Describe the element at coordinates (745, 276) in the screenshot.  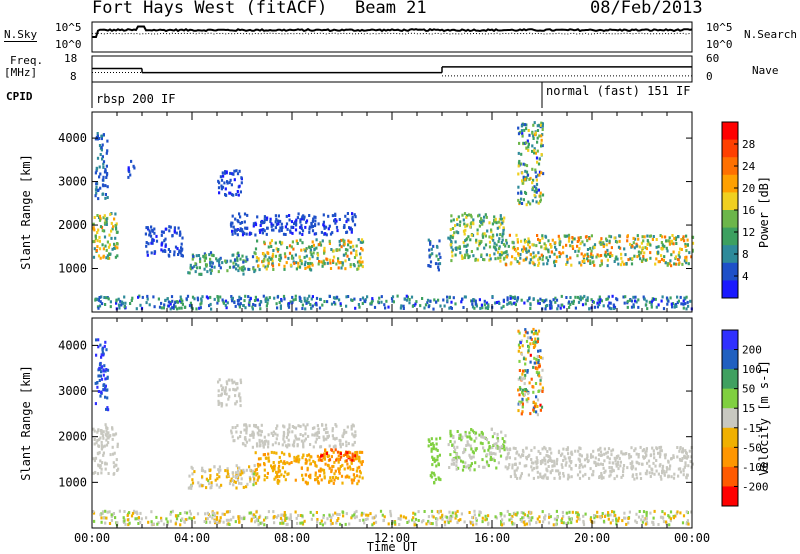
I see `colorbar-tick-6: 4` at that location.